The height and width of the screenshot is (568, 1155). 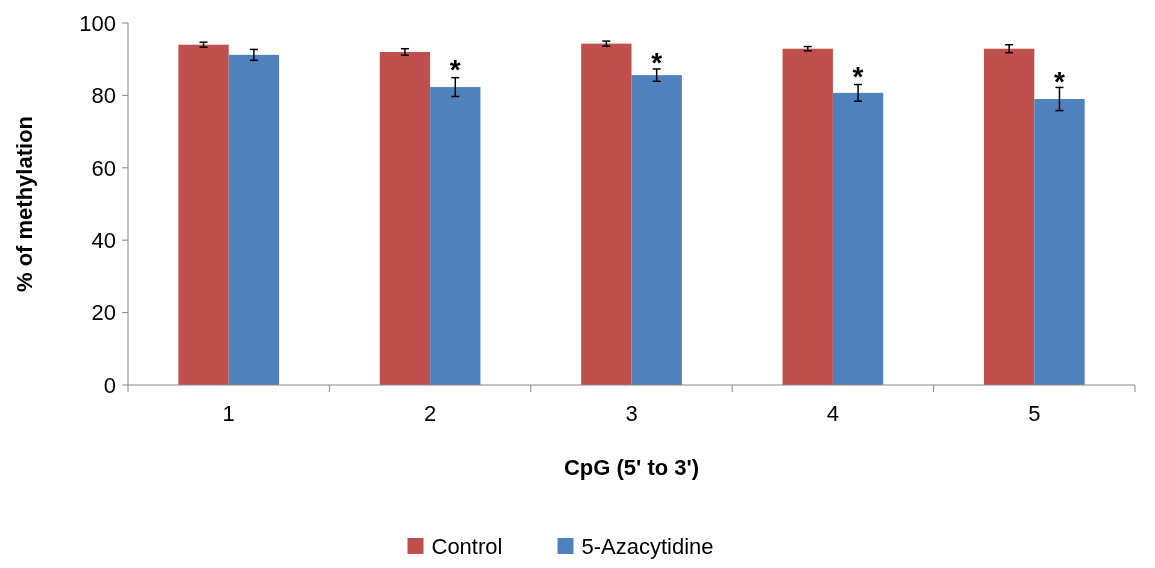 I want to click on y-tick-label: 20, so click(x=103, y=313).